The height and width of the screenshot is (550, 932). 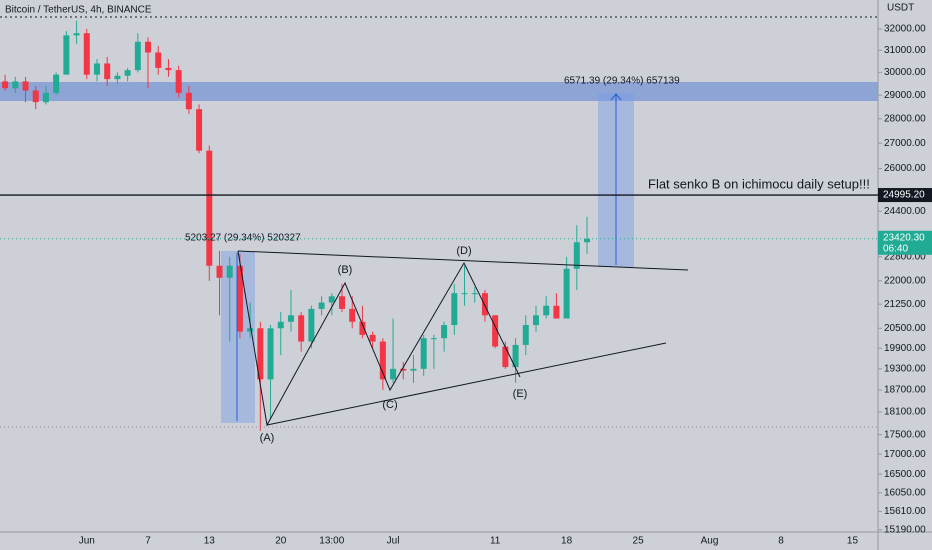 I want to click on last-price-label: 23420.30, so click(x=904, y=237).